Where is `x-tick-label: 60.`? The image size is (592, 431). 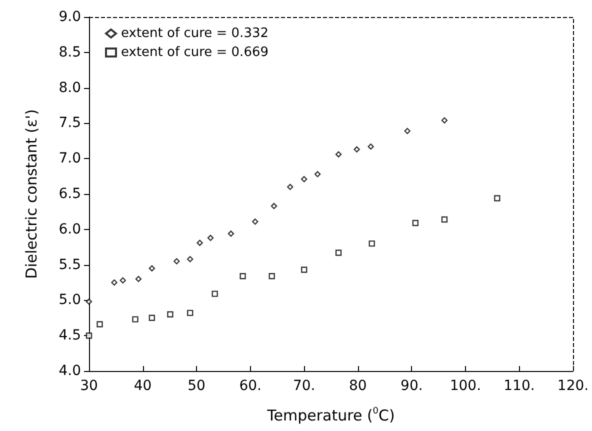 x-tick-label: 60. is located at coordinates (250, 386).